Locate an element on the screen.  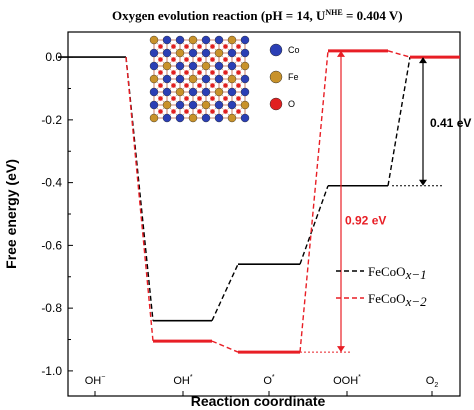
category-label: OH* is located at coordinates (183, 380).